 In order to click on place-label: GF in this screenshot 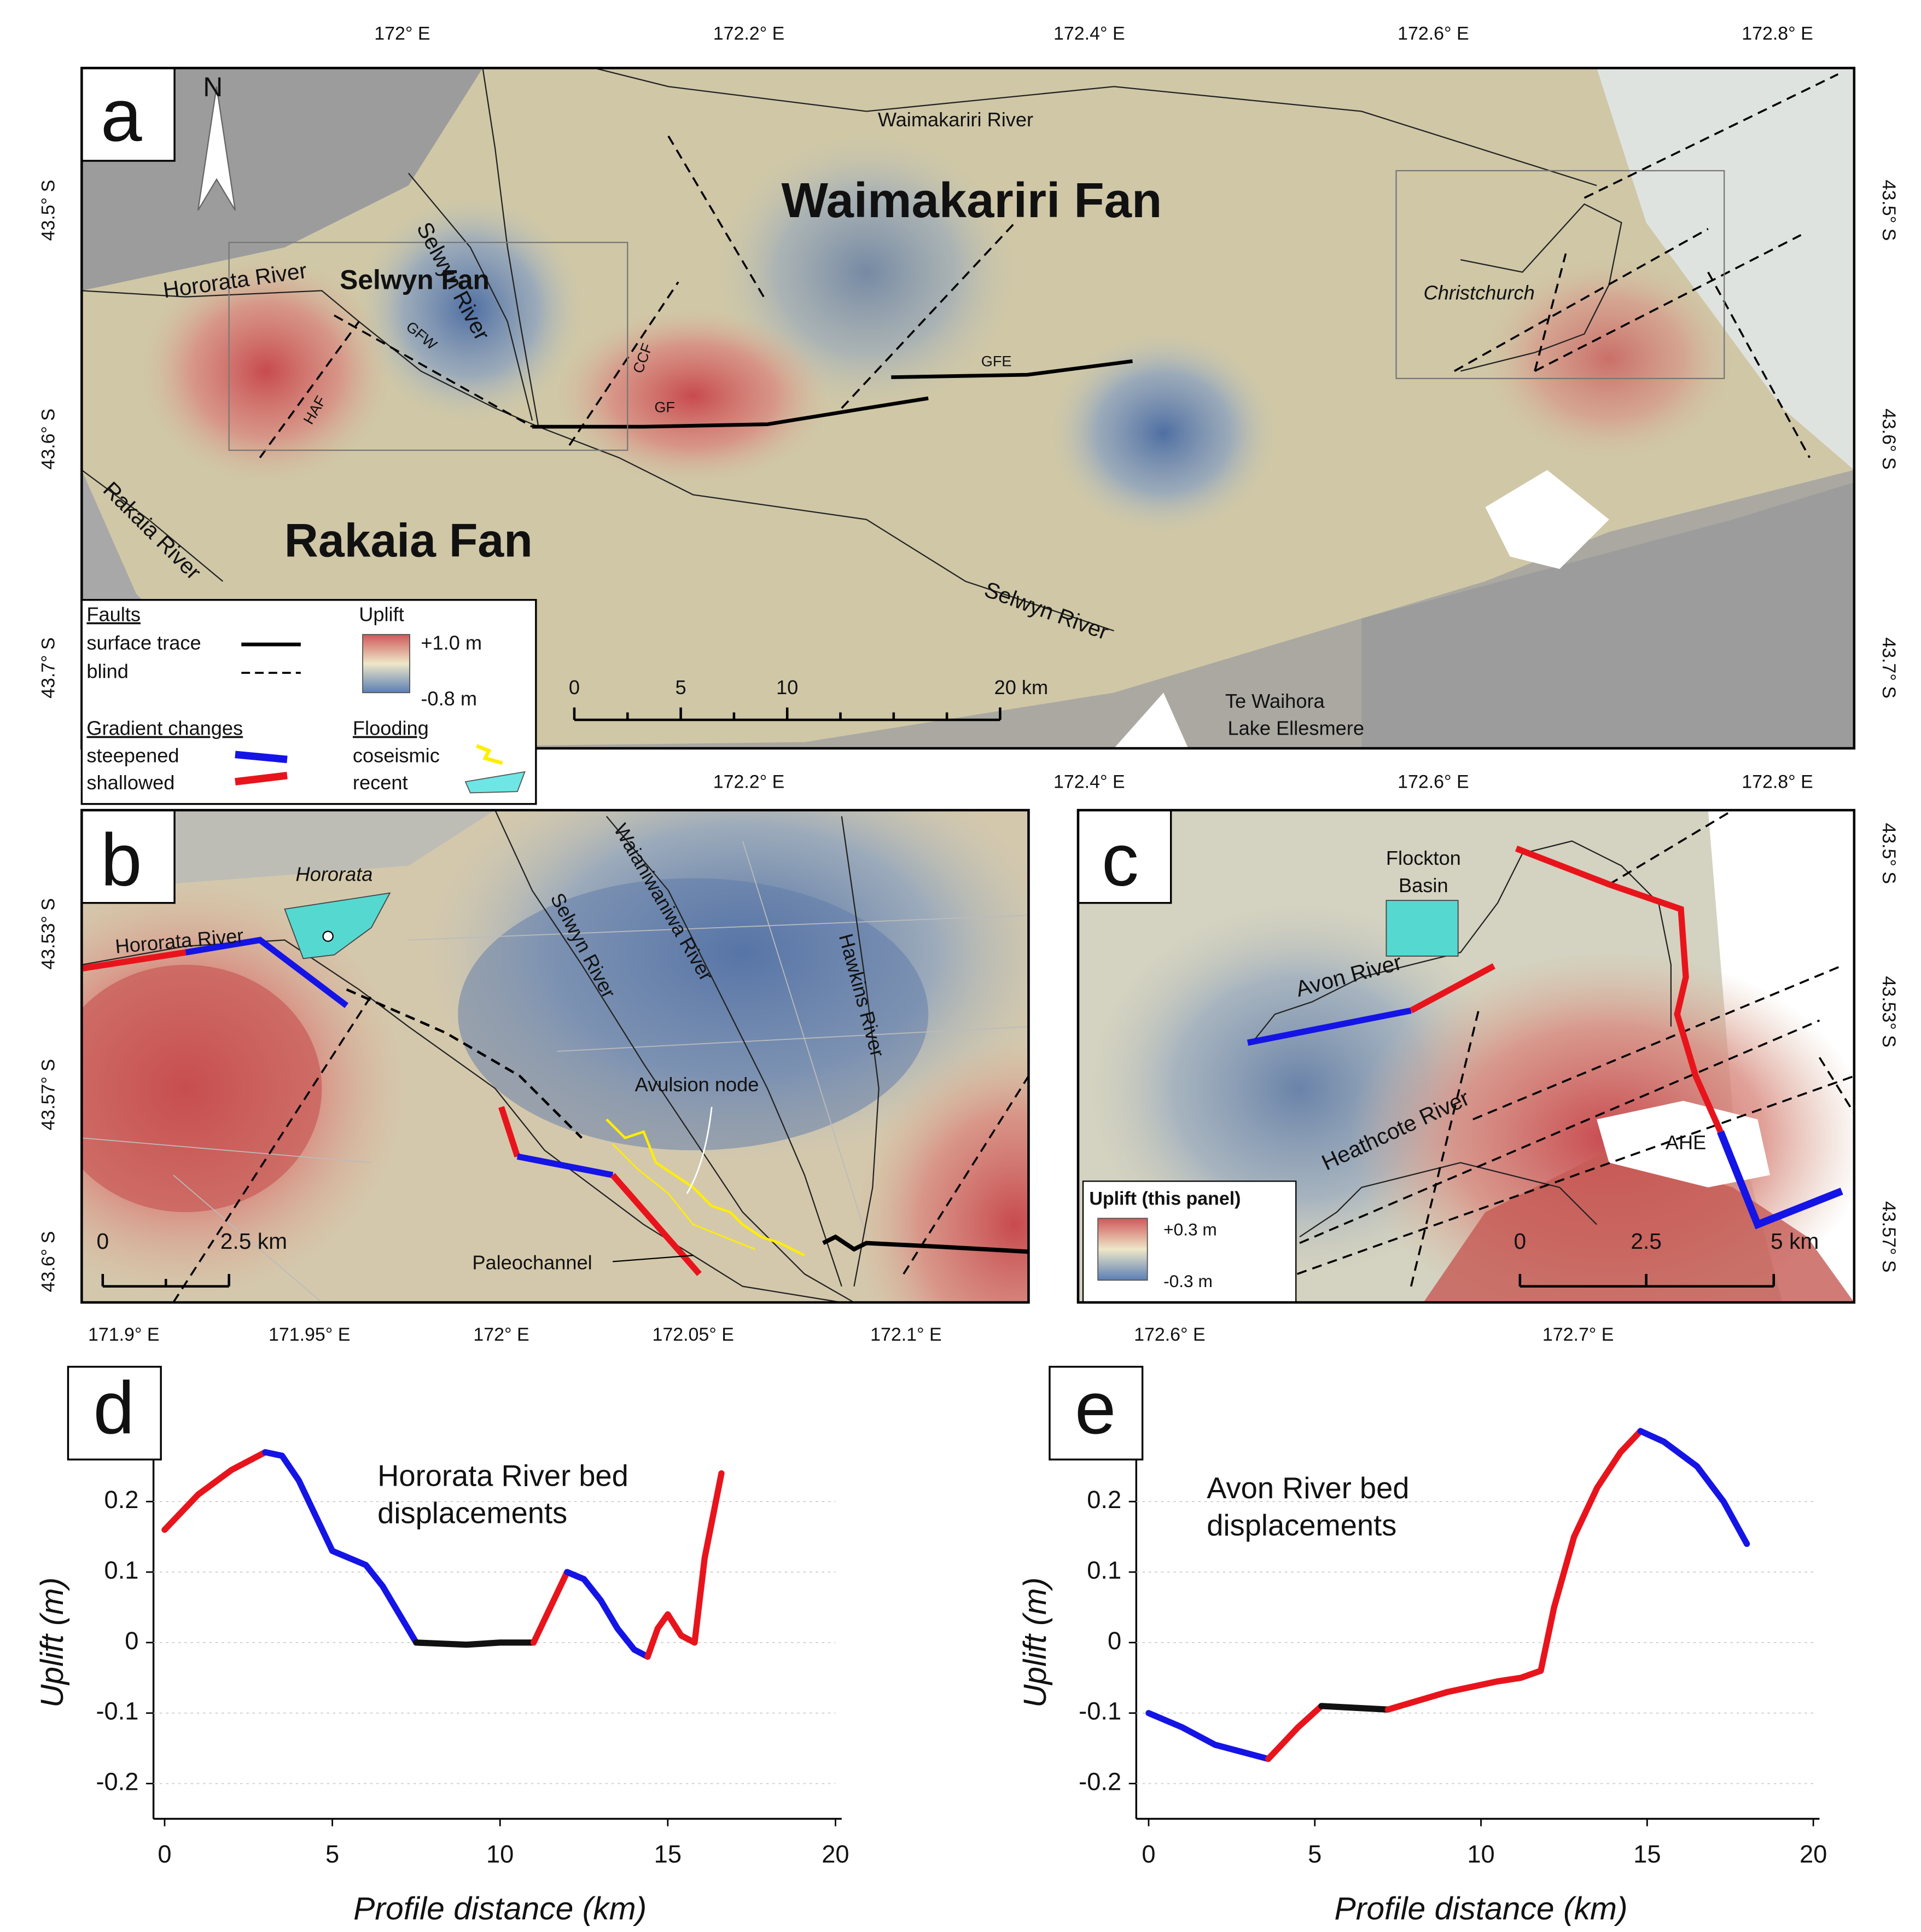, I will do `click(664, 406)`.